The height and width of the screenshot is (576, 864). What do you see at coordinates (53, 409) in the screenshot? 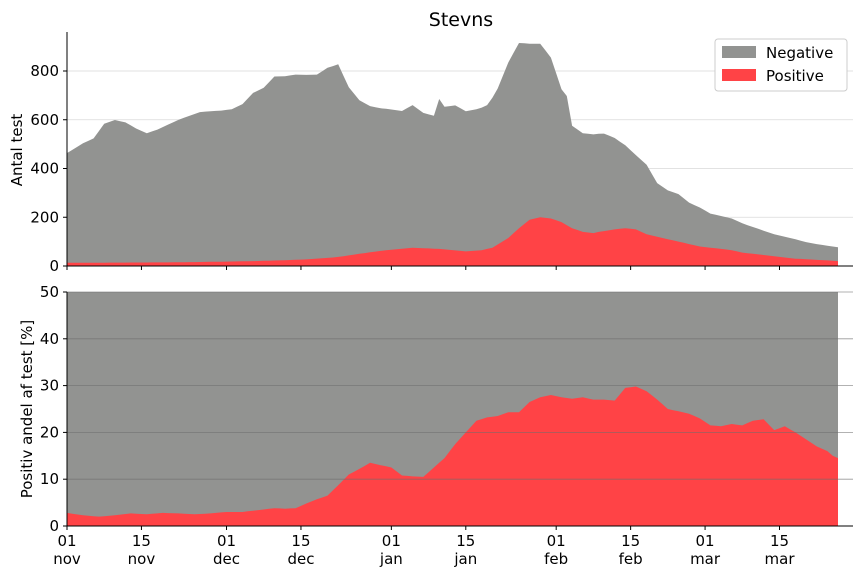
I see `bottom-y-ticks: 0 10 20 30 40 50` at bounding box center [53, 409].